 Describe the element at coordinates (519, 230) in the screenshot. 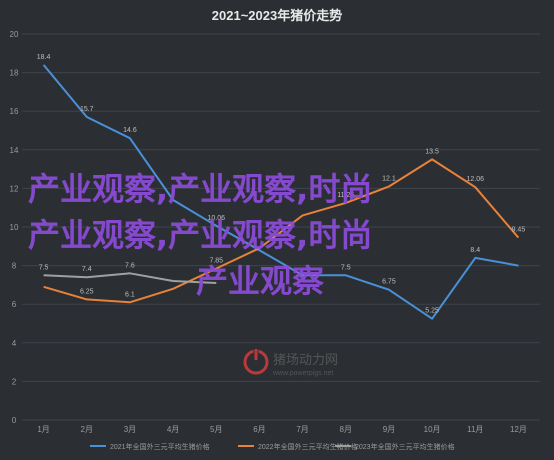

I see `data-label: 9.45` at that location.